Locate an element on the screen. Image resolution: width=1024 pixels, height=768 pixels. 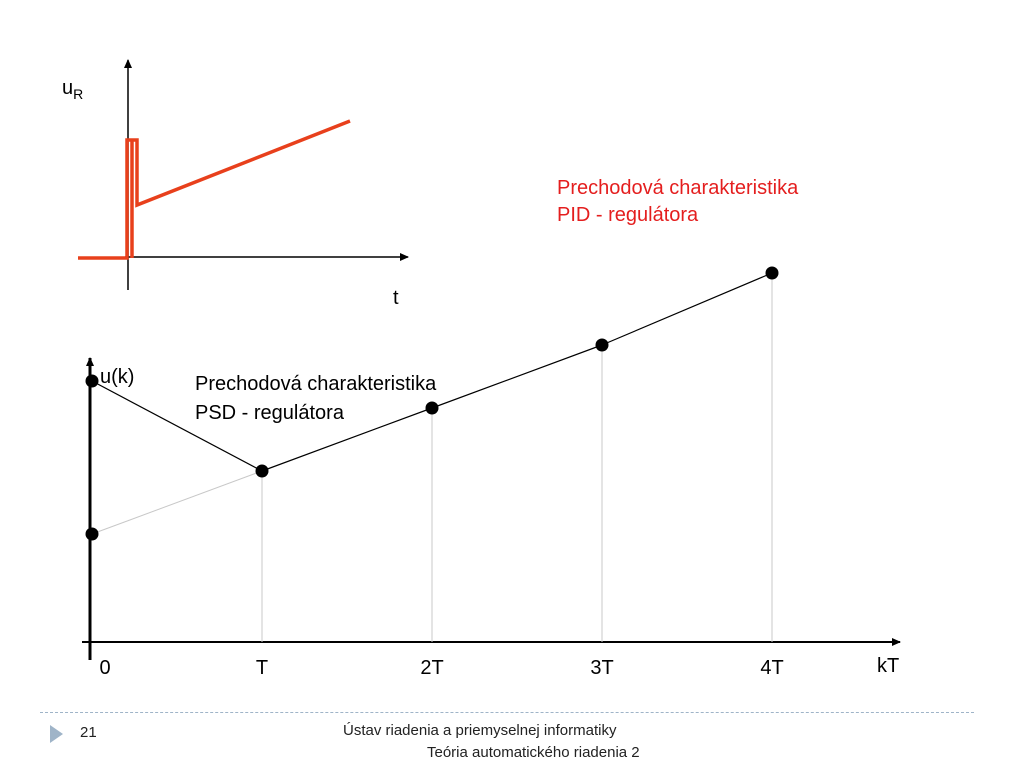
psd-x-axis-label: kT is located at coordinates (888, 666).